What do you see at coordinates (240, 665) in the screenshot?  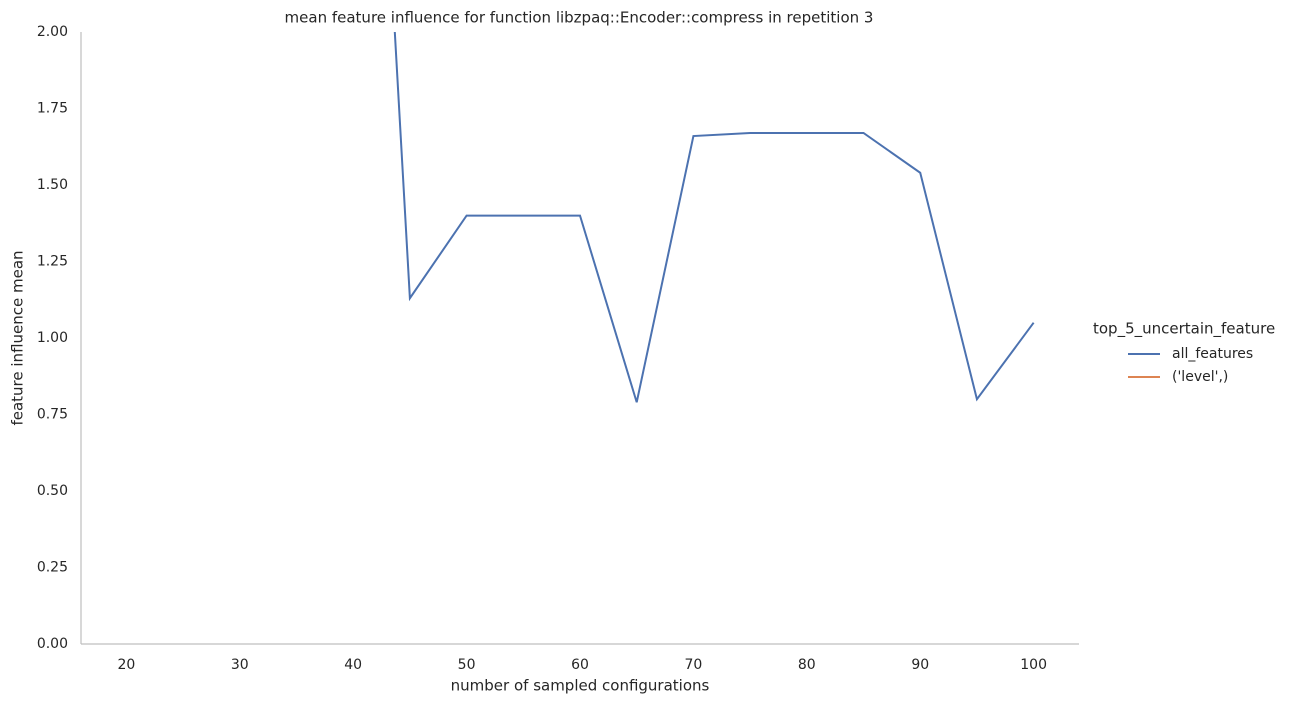 I see `x-tick-label: 30` at bounding box center [240, 665].